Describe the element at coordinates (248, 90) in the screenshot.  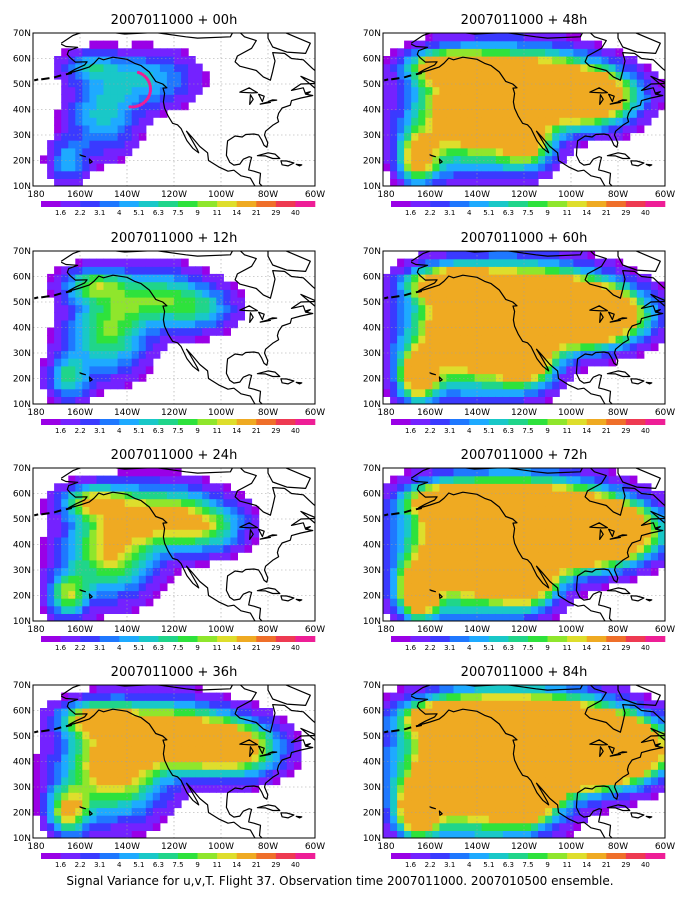
I see `great-lake` at that location.